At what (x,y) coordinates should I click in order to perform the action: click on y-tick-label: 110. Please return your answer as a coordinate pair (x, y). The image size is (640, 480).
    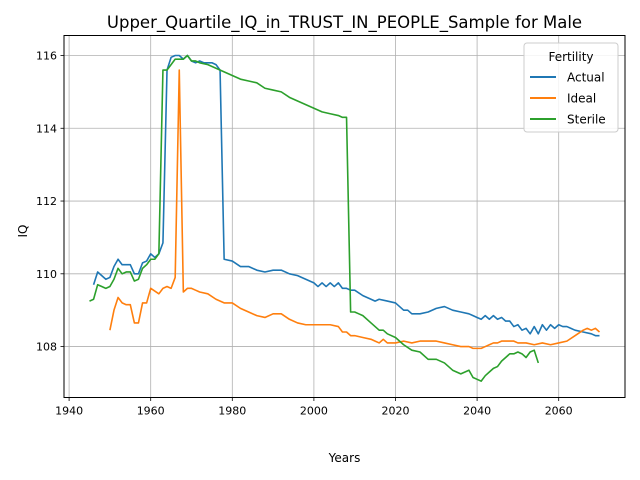
    Looking at the image, I should click on (46, 274).